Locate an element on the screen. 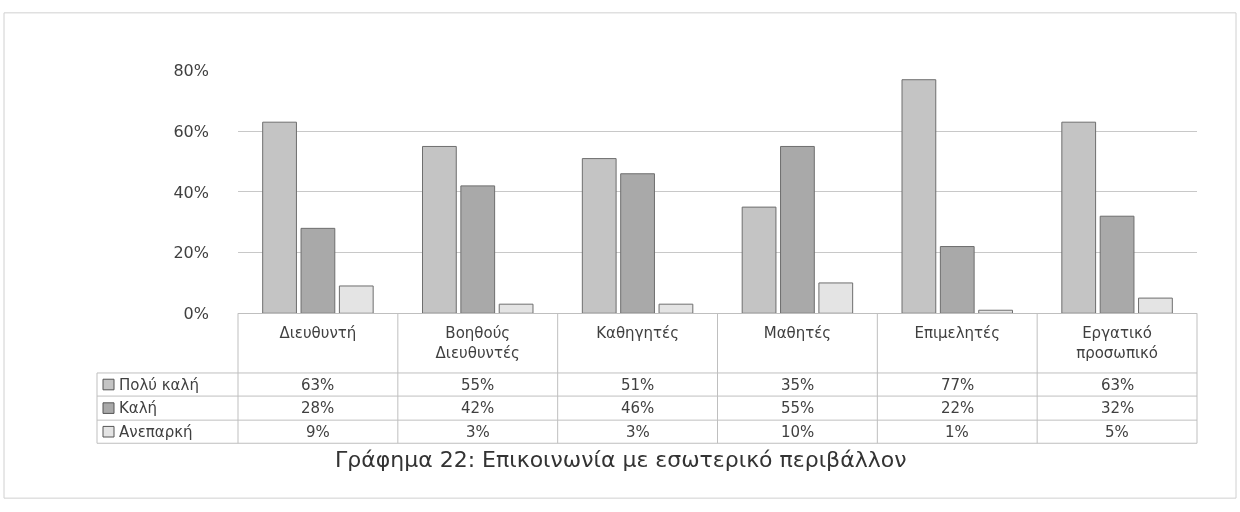 The image size is (1240, 512). data-label: 10% is located at coordinates (798, 432).